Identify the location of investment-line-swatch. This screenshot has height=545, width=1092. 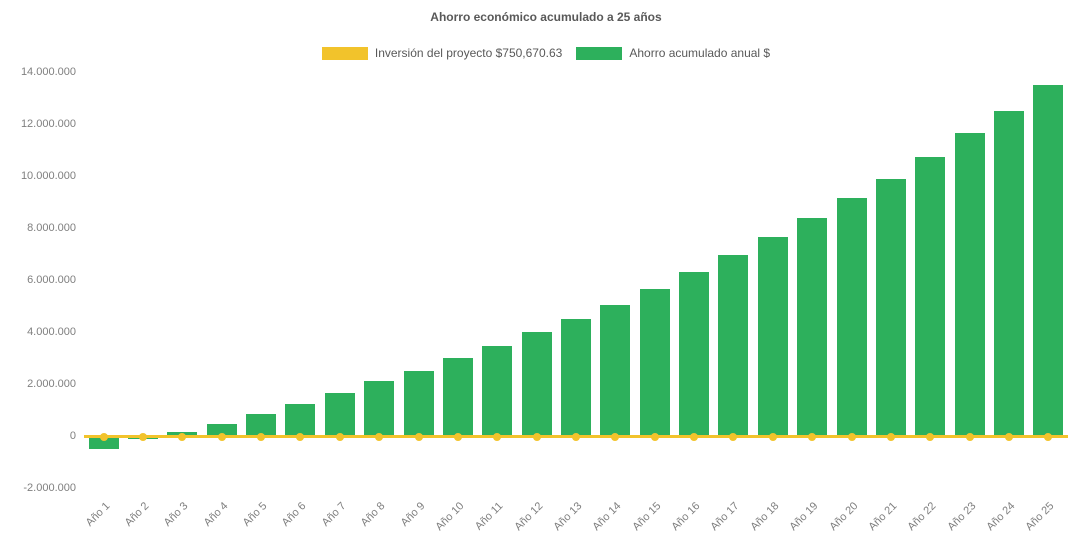
(344, 53).